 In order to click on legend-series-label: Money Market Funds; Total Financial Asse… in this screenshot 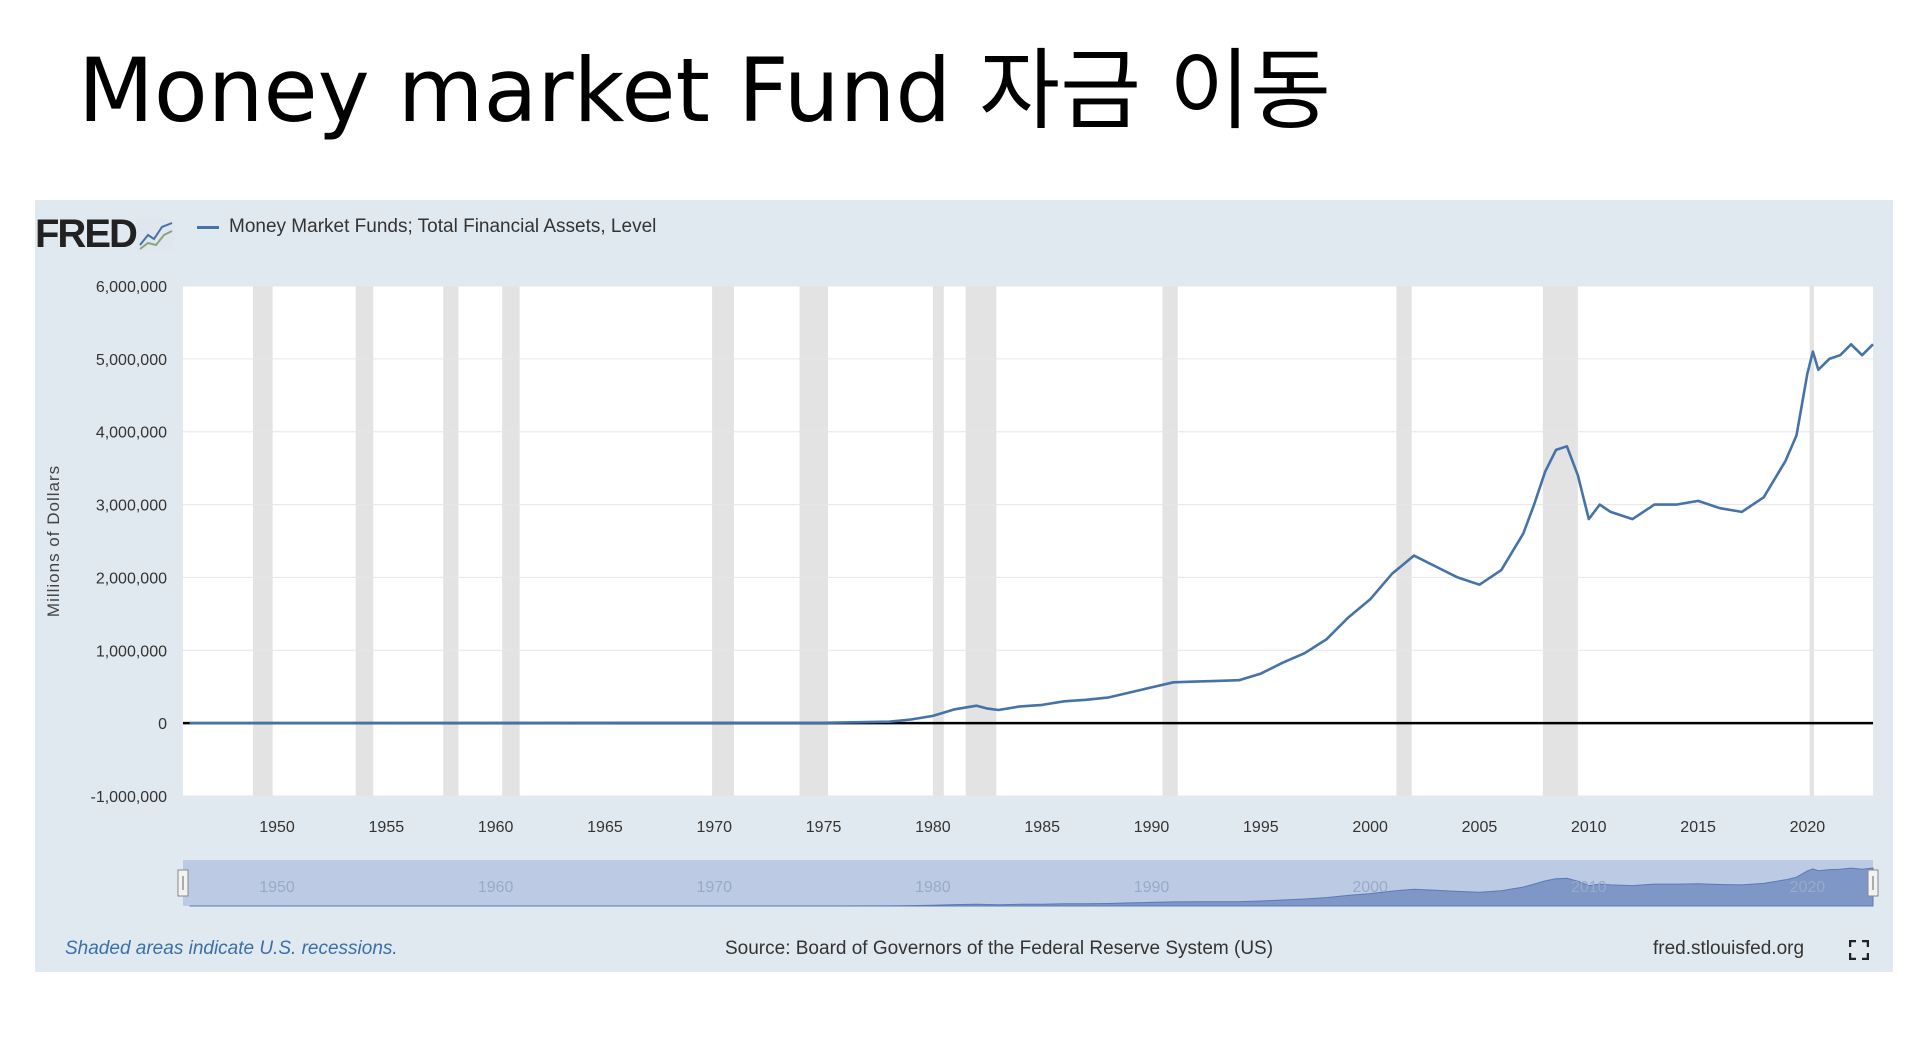, I will do `click(443, 226)`.